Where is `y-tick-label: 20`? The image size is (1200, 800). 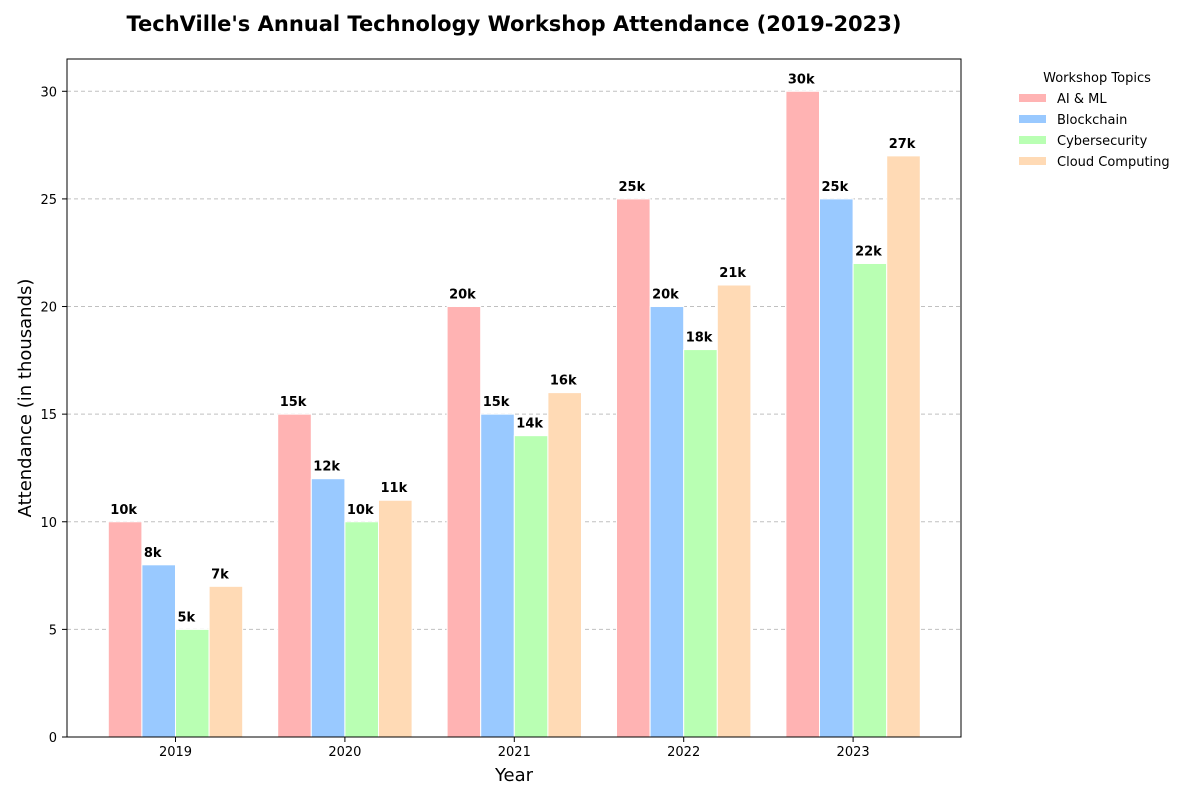
y-tick-label: 20 is located at coordinates (48, 308).